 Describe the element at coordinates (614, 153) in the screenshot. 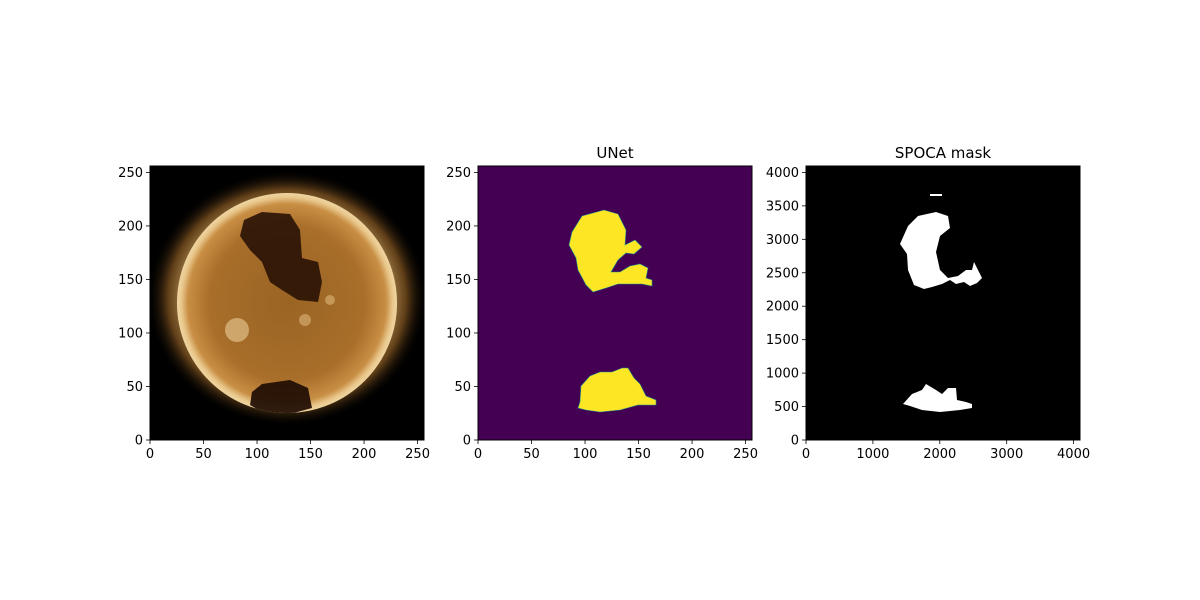

I see `unet-title: UNet` at that location.